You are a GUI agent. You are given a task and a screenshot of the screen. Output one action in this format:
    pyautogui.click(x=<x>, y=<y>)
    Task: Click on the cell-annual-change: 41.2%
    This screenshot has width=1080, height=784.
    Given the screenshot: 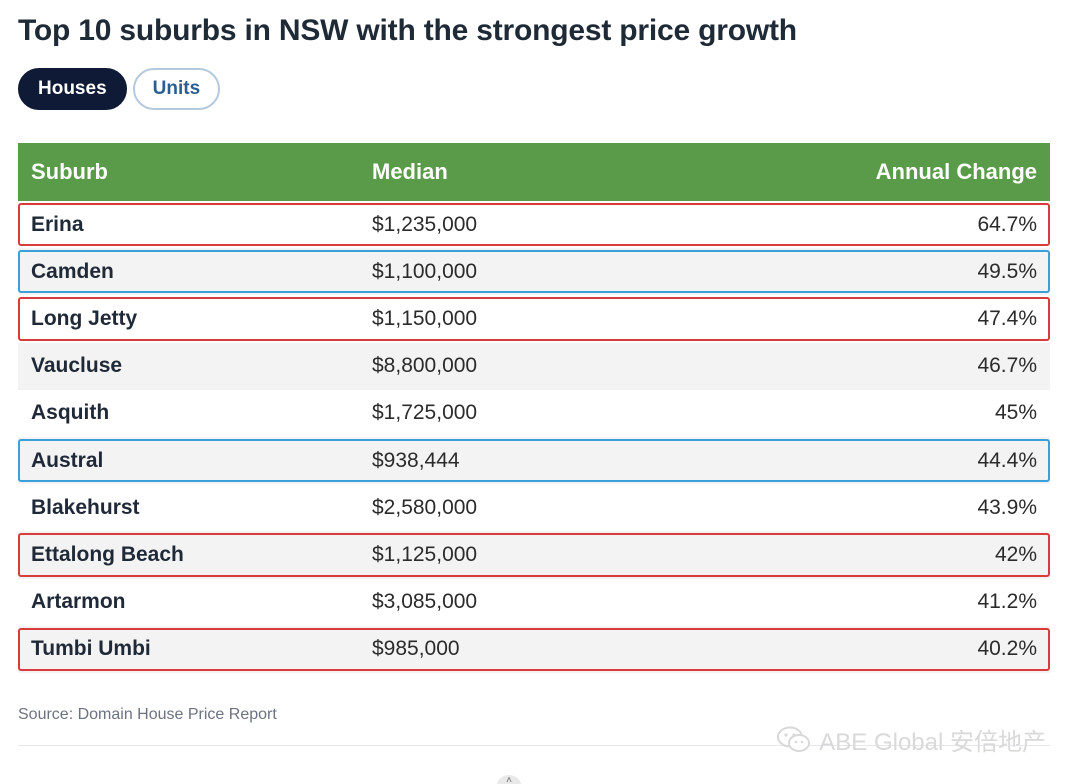 What is the action you would take?
    pyautogui.click(x=1007, y=602)
    